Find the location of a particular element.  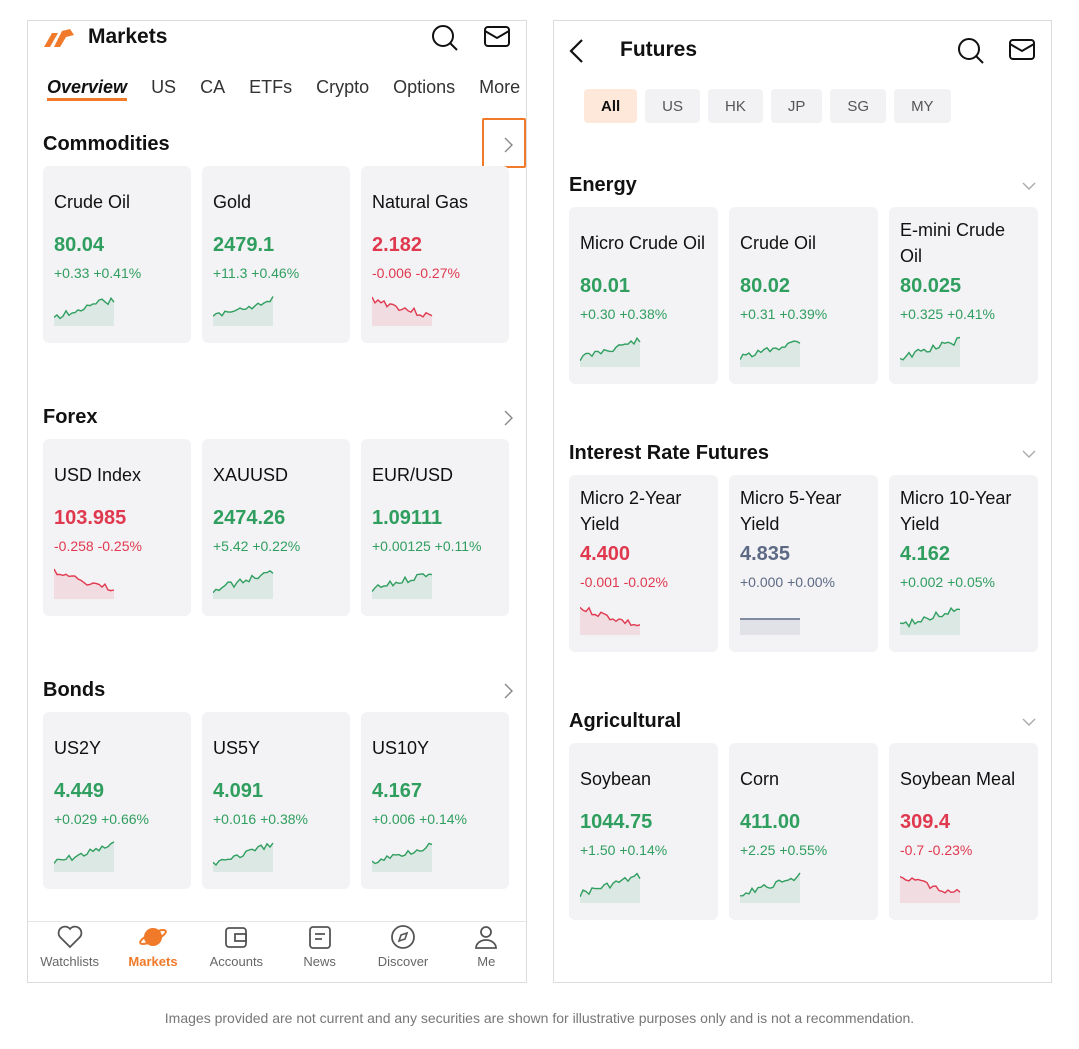

filter-chip: JP is located at coordinates (796, 106).